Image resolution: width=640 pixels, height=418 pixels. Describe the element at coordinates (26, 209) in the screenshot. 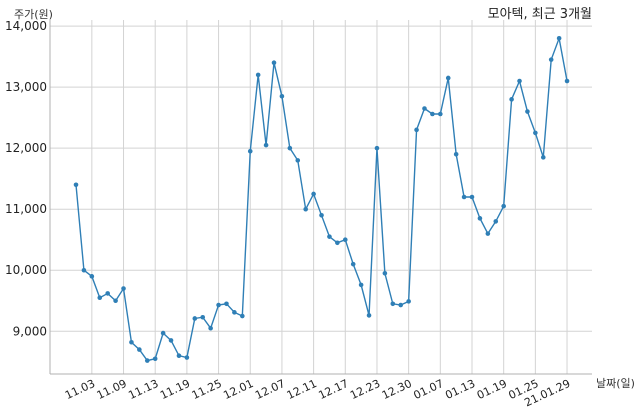

I see `y-tick-label: 11,000` at that location.